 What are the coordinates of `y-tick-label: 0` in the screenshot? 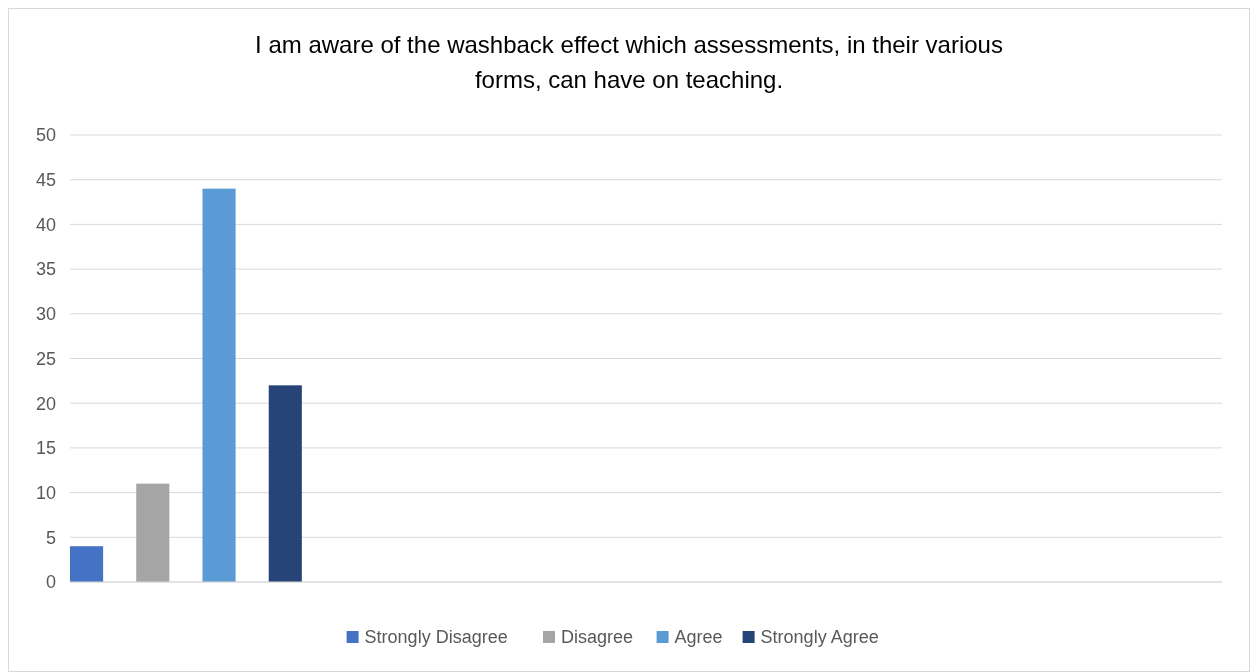 It's located at (50, 582).